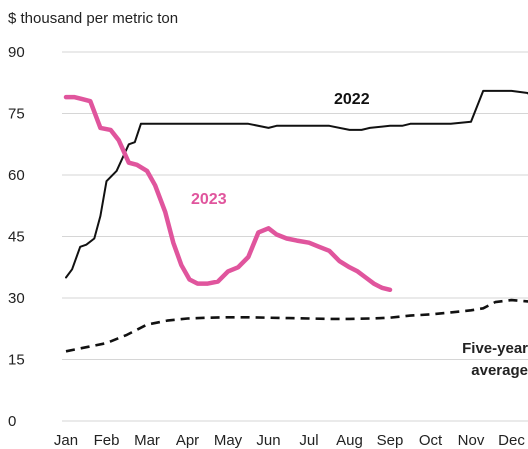 This screenshot has width=528, height=449. What do you see at coordinates (289, 440) in the screenshot?
I see `x-tick-labels: Jan Feb Mar Apr May Jun Jul Aug Sep Oct Nov Dec` at bounding box center [289, 440].